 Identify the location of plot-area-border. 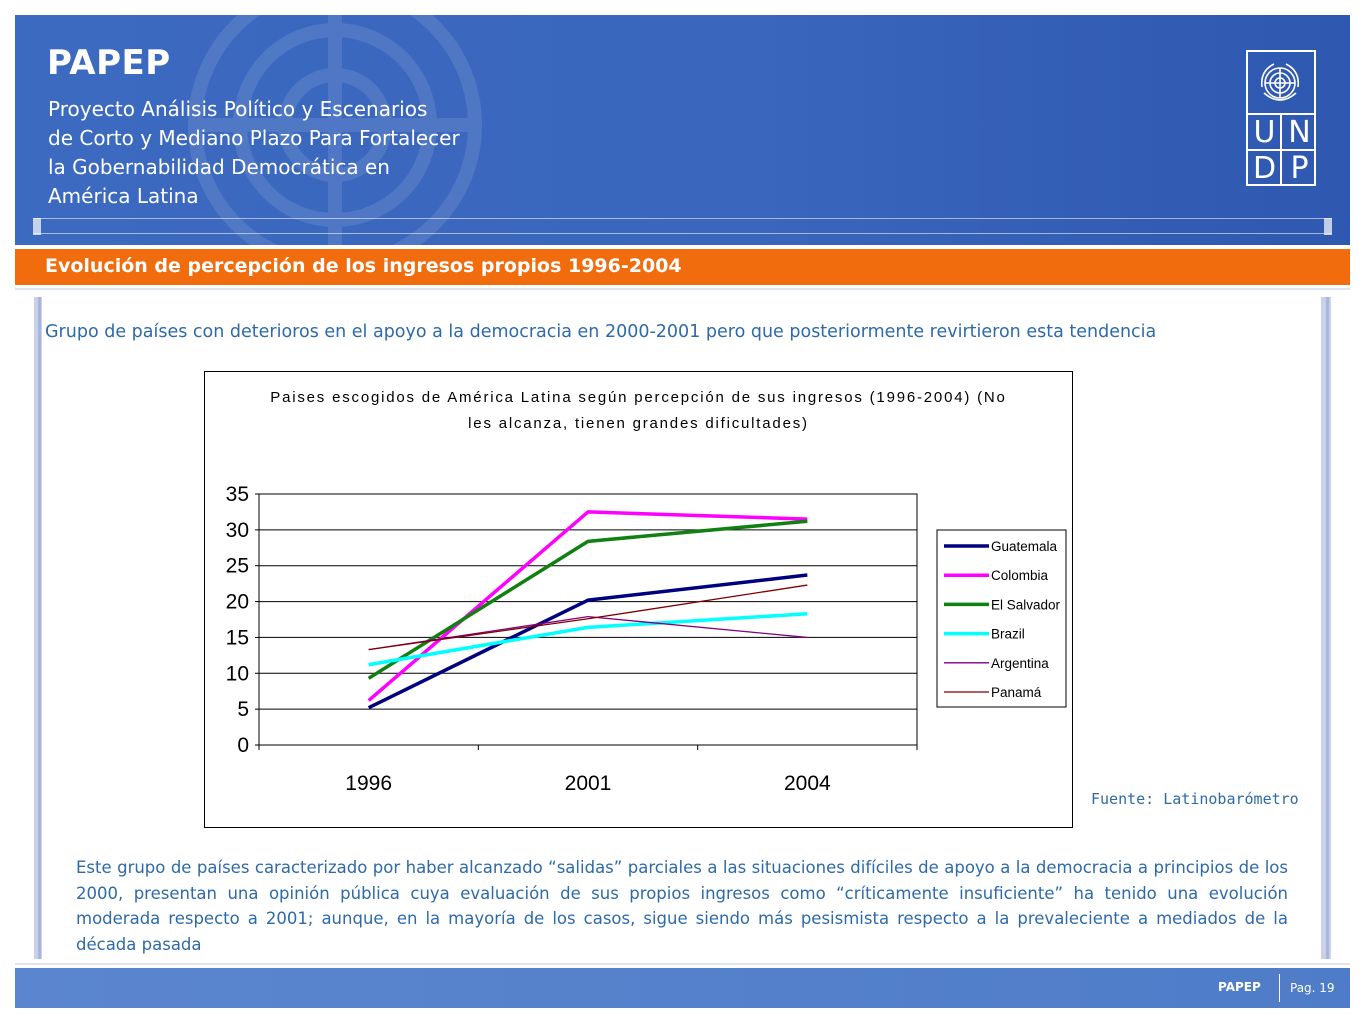
(588, 619).